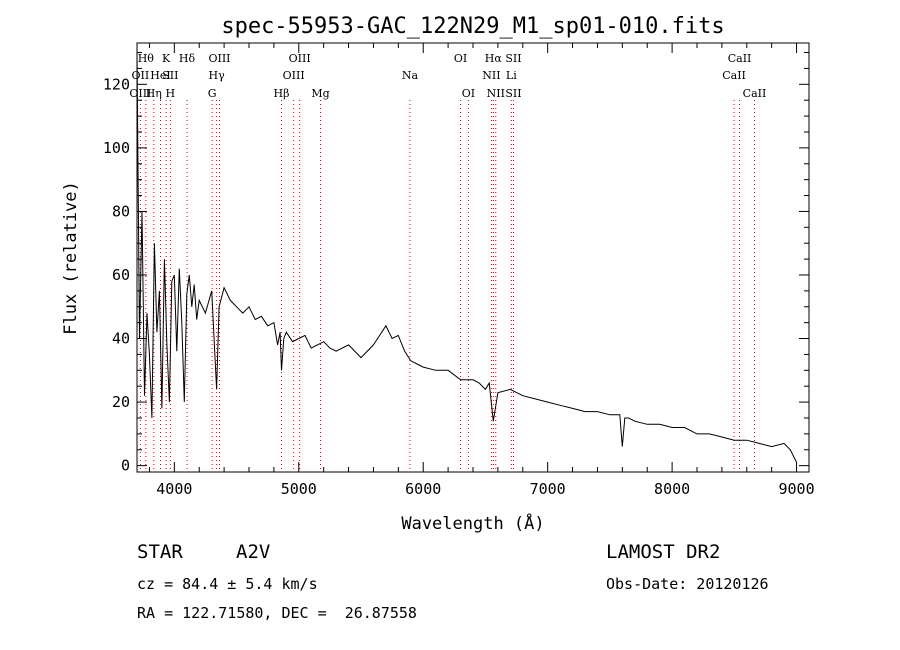  What do you see at coordinates (174, 489) in the screenshot?
I see `x-tick-label: 4000` at bounding box center [174, 489].